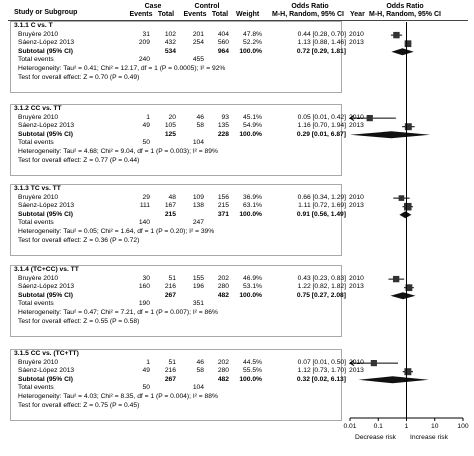 The height and width of the screenshot is (456, 474). What do you see at coordinates (153, 6) in the screenshot?
I see `header-case: Case` at bounding box center [153, 6].